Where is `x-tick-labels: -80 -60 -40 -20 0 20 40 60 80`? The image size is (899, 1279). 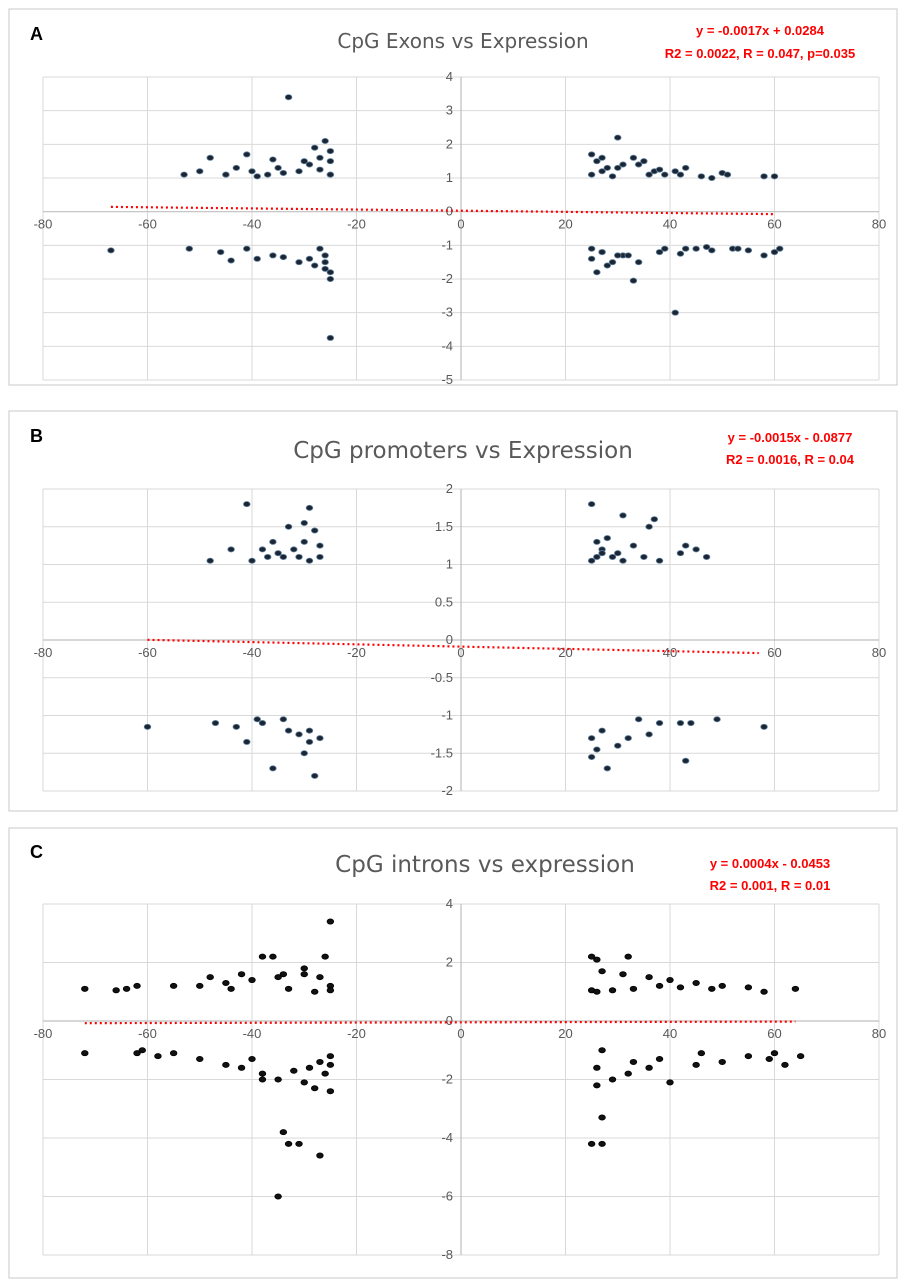 x-tick-labels: -80 -60 -40 -20 0 20 40 60 80 is located at coordinates (460, 1033).